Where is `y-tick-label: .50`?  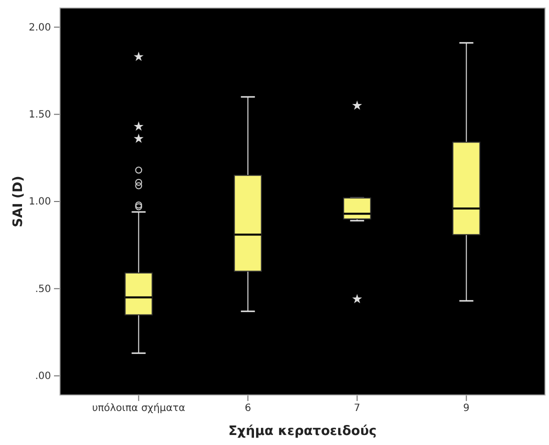
y-tick-label: .50 is located at coordinates (43, 289).